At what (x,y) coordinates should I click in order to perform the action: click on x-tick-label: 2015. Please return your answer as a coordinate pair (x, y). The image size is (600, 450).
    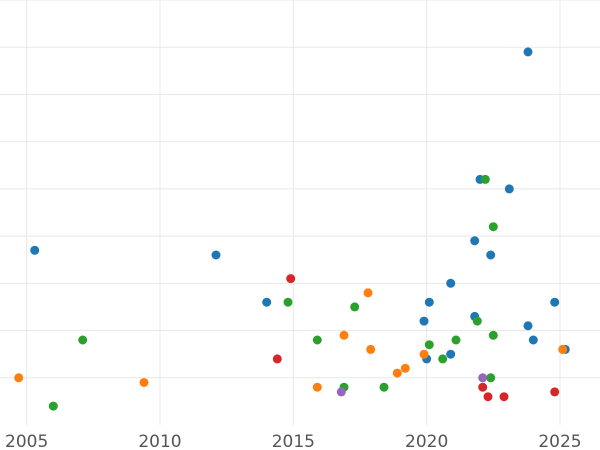
    Looking at the image, I should click on (293, 441).